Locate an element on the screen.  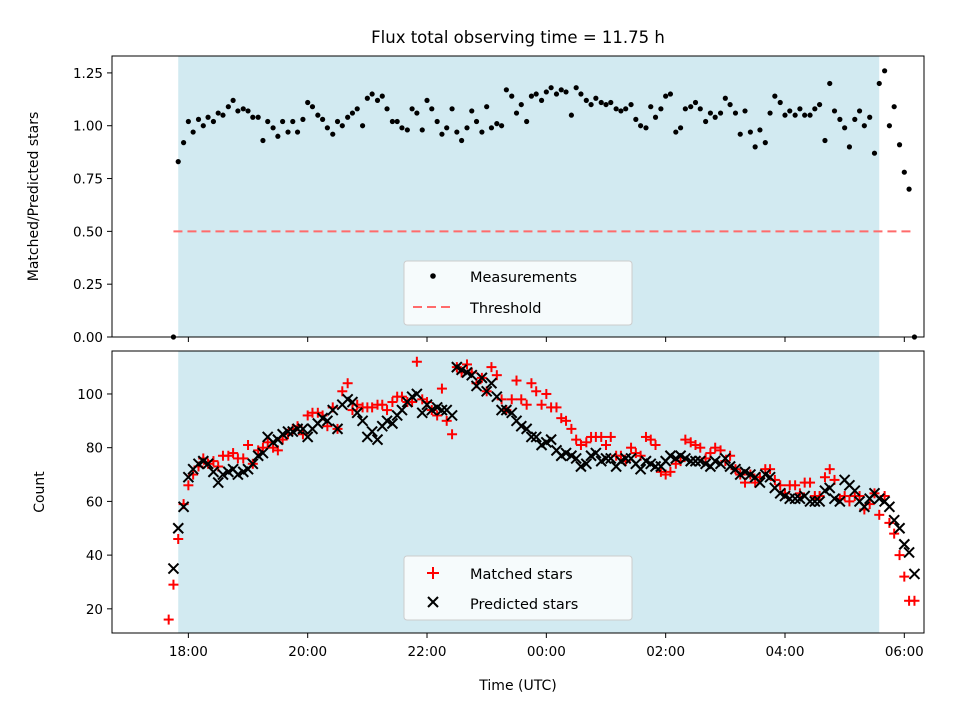
x-tick-label: 06:00 is located at coordinates (904, 652).